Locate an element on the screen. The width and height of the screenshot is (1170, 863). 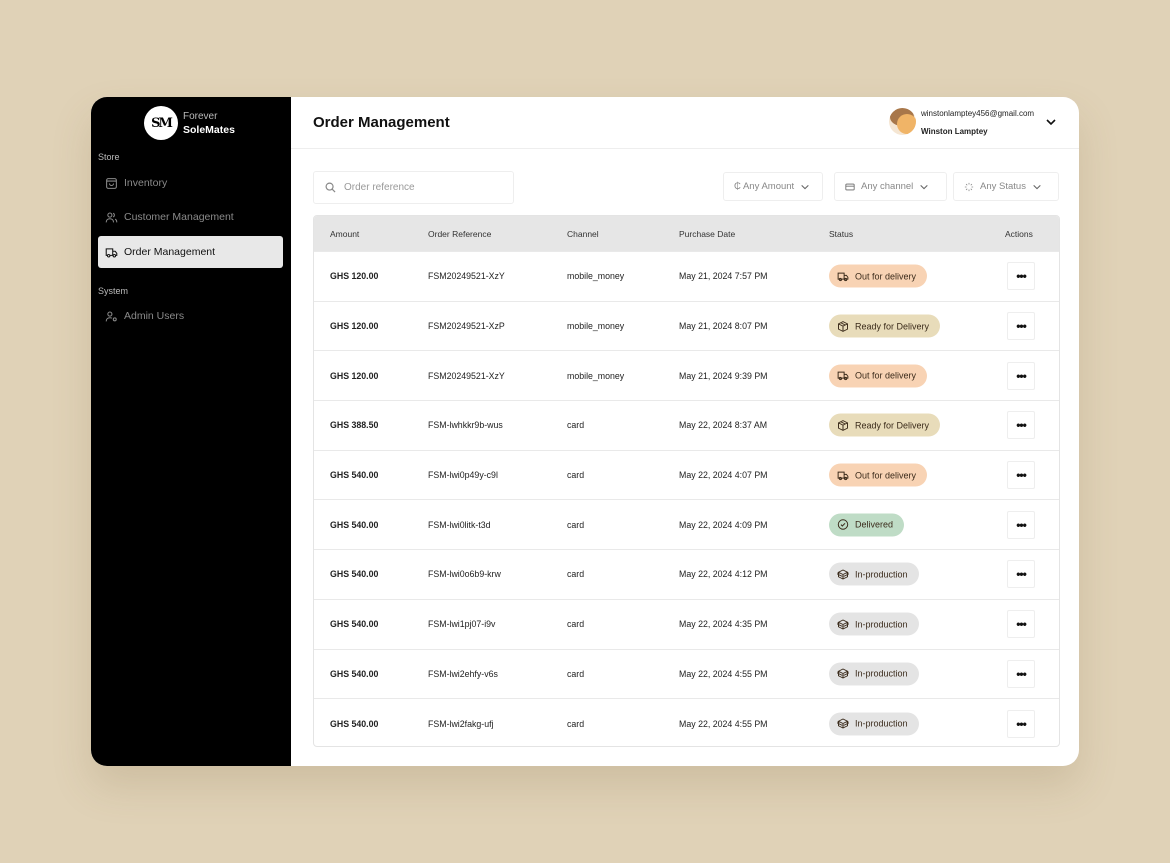
status-label: Delivered is located at coordinates (874, 524).